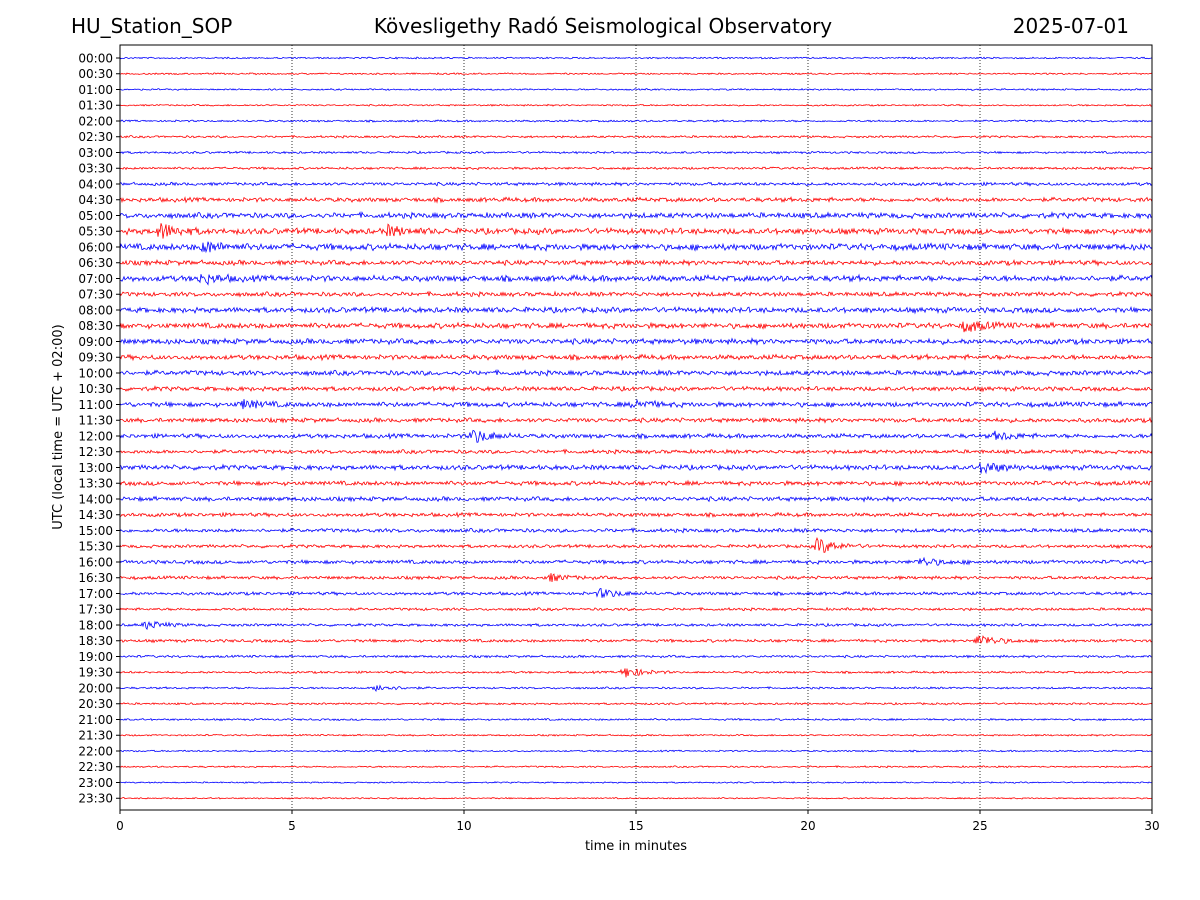  Describe the element at coordinates (58, 426) in the screenshot. I see `y-axis-label: UTC (local time = UTC + 02:00)` at that location.